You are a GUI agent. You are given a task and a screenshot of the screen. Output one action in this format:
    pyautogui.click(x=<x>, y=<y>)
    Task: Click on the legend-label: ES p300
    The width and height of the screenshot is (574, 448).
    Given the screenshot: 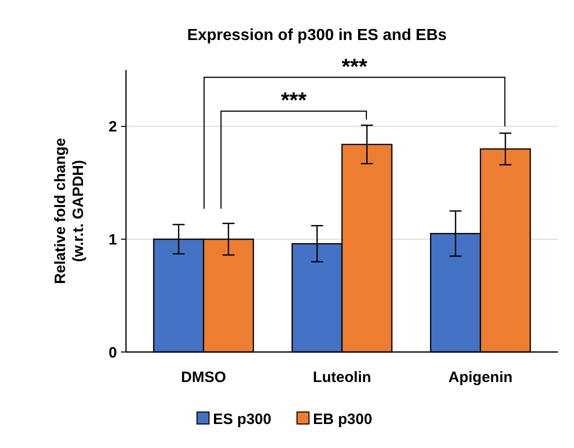 What is the action you would take?
    pyautogui.click(x=242, y=419)
    